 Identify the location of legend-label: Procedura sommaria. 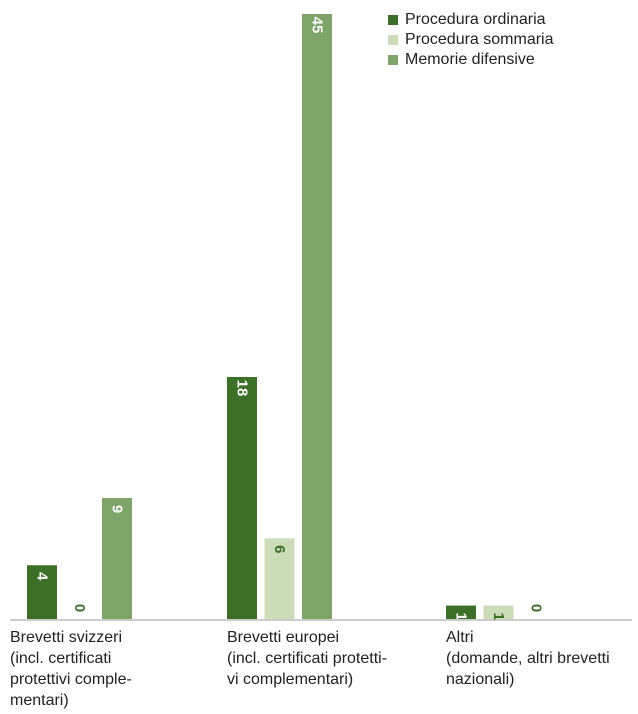
(479, 39).